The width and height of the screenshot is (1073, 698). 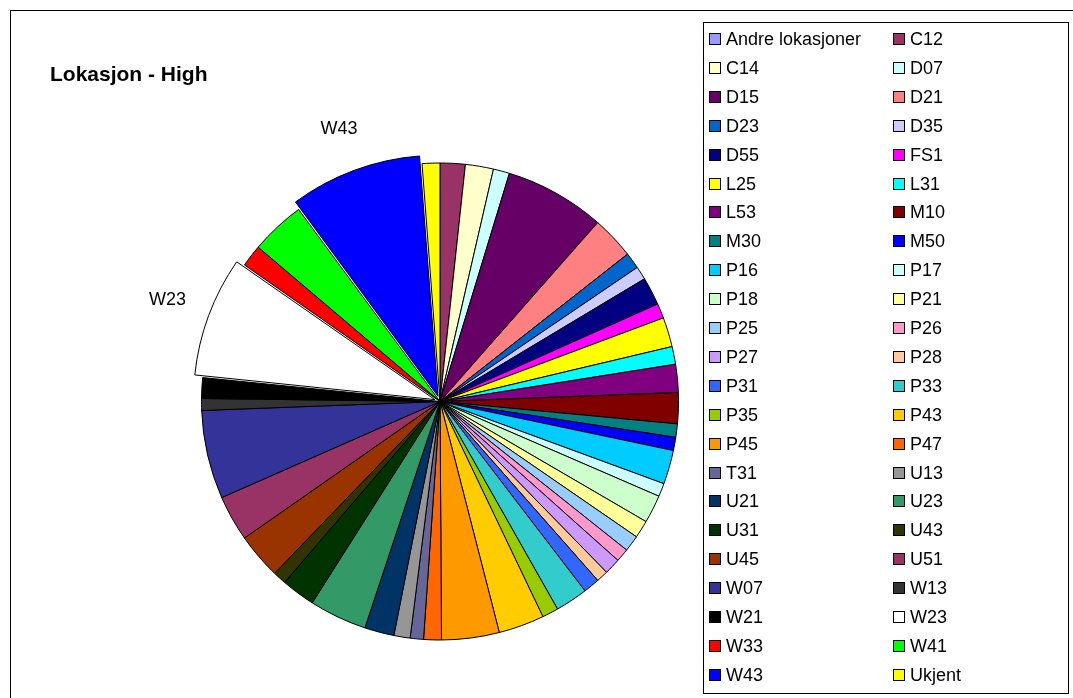 I want to click on legend-label: M30, so click(x=744, y=241).